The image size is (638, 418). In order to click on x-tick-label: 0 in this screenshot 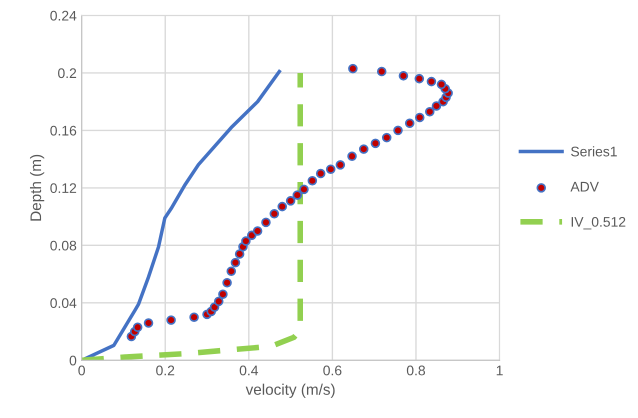, I will do `click(81, 371)`.